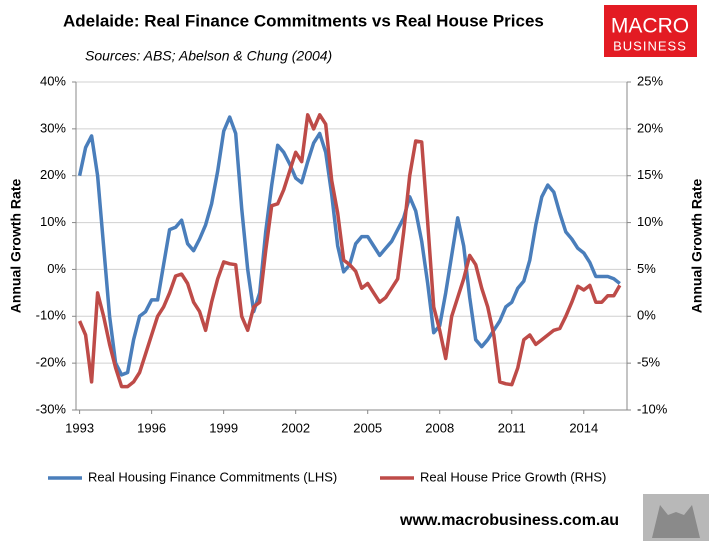 Image resolution: width=720 pixels, height=543 pixels. What do you see at coordinates (649, 362) in the screenshot?
I see `y2-tick-label: -5%` at bounding box center [649, 362].